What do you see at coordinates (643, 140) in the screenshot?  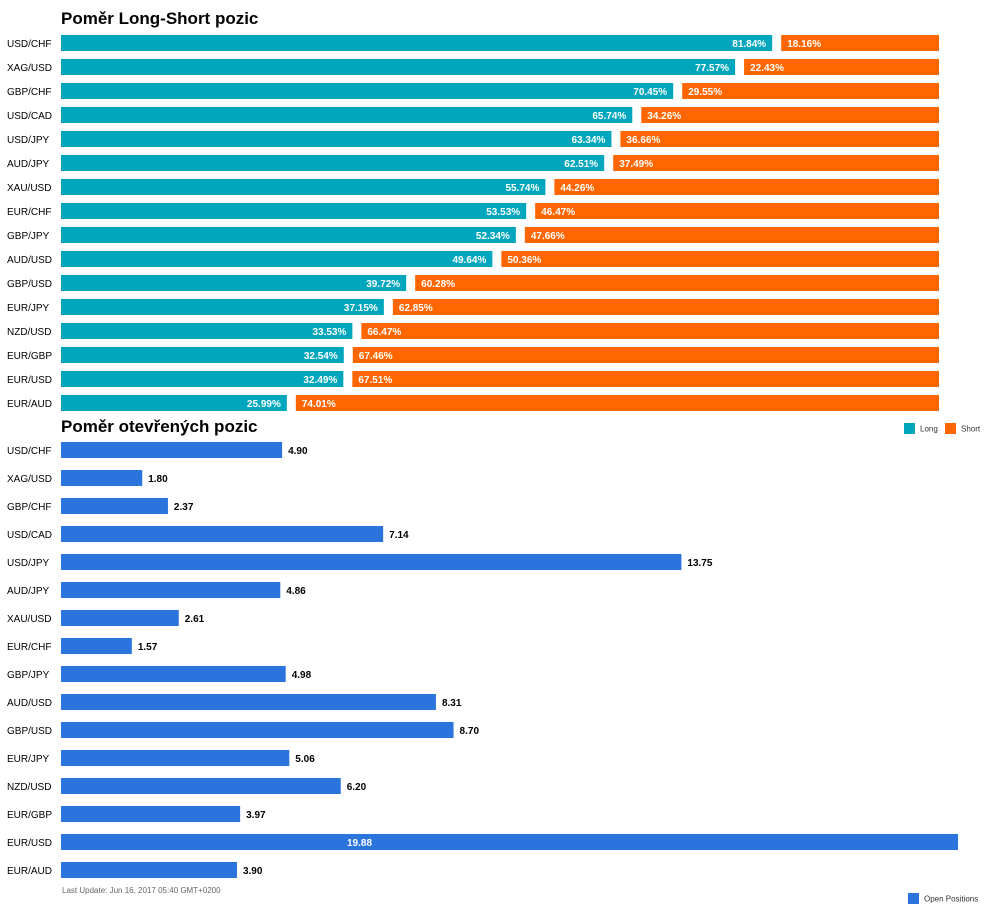 I see `short-value-label-usd-jpy: 36.66%` at bounding box center [643, 140].